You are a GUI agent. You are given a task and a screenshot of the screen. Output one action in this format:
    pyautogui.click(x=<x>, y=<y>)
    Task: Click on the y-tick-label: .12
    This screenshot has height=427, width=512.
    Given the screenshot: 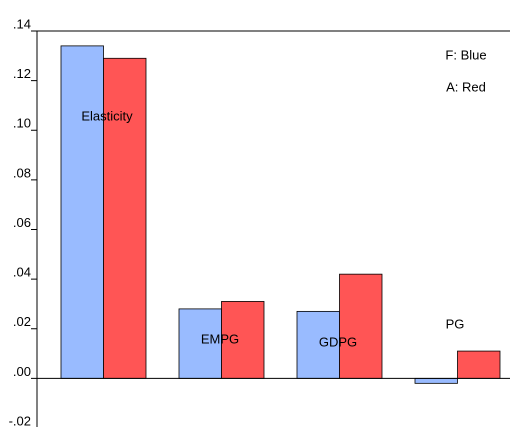 What is the action you would take?
    pyautogui.click(x=22, y=73)
    